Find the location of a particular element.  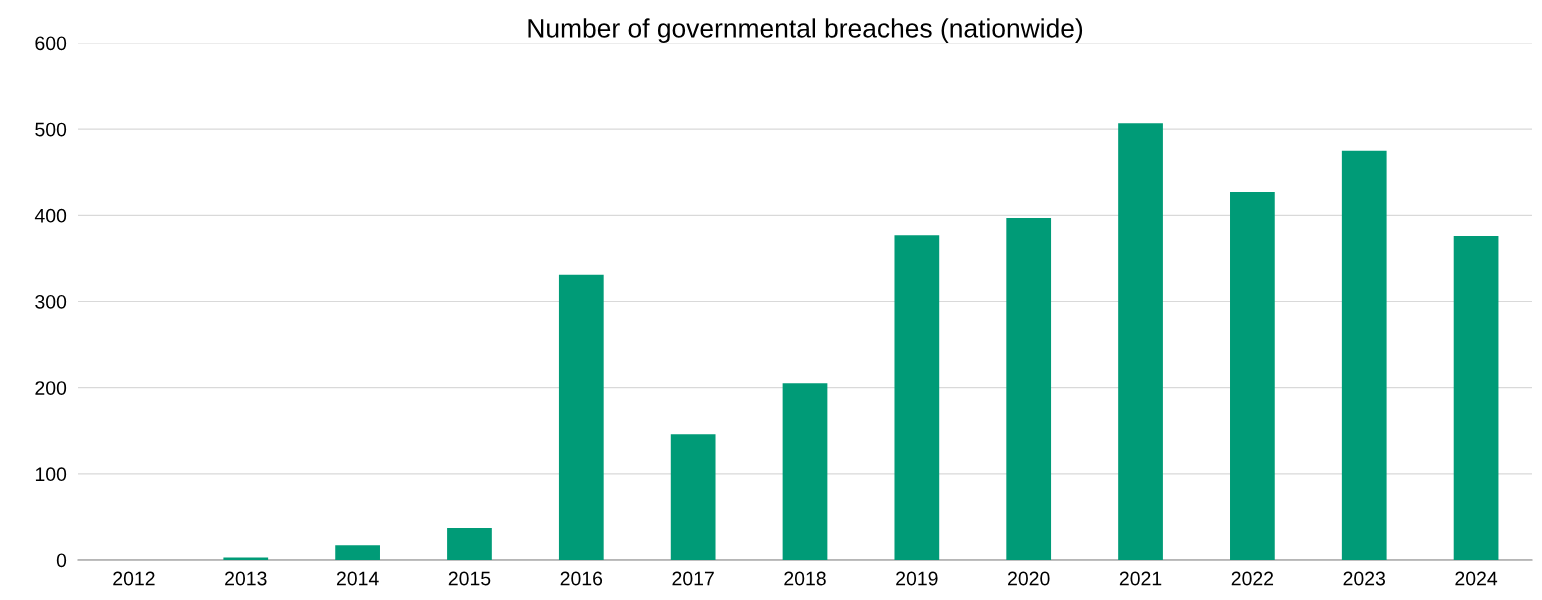

y-tick-label: 100 is located at coordinates (51, 474).